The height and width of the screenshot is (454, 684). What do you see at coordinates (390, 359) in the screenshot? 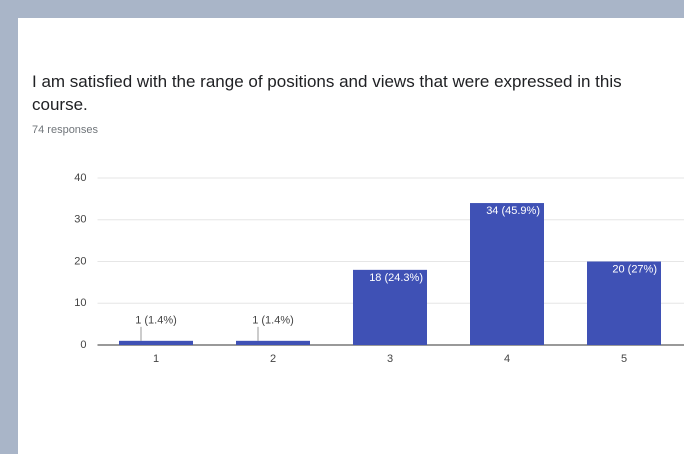
I see `x-tick-label: 3` at bounding box center [390, 359].